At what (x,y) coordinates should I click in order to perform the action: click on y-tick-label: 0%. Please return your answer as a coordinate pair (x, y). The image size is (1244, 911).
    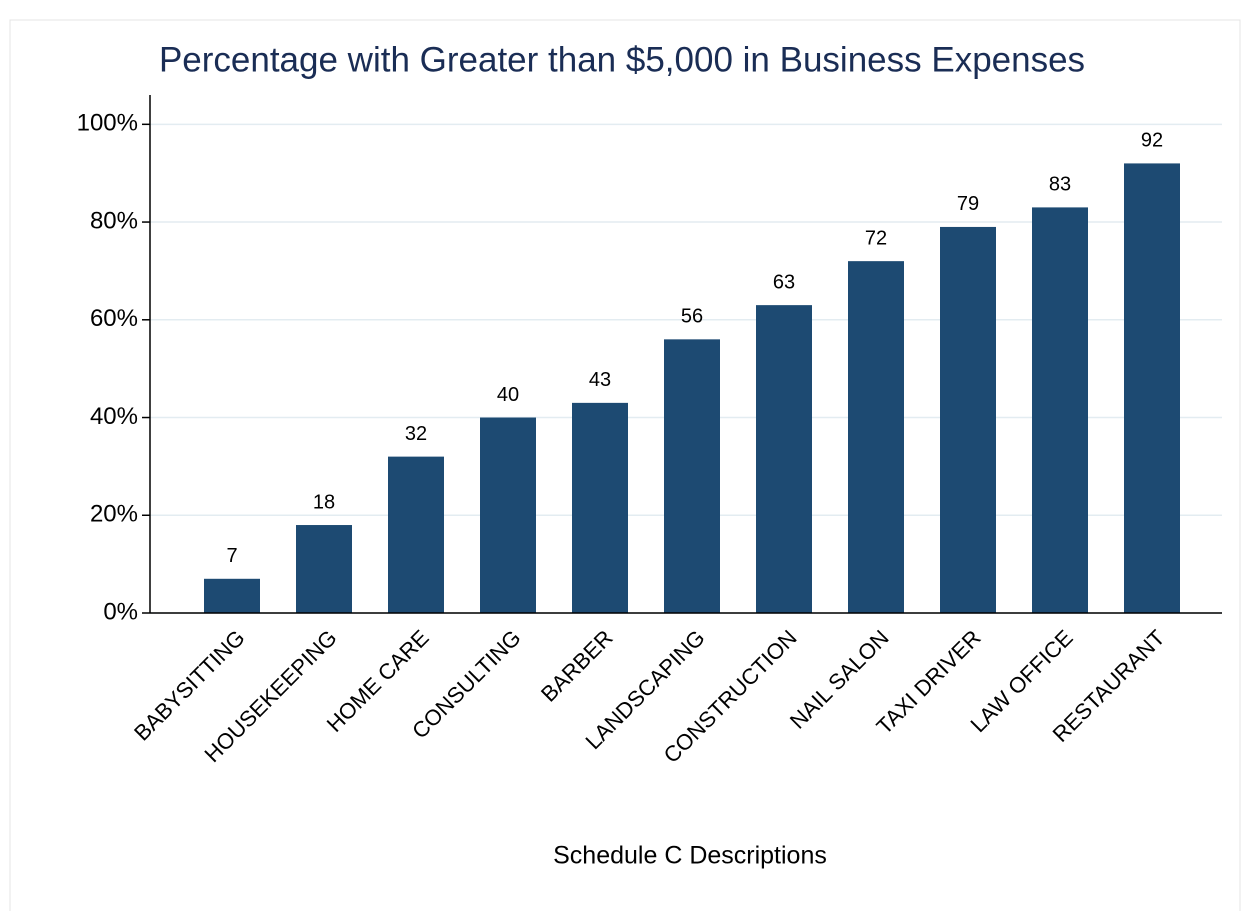
    Looking at the image, I should click on (120, 611).